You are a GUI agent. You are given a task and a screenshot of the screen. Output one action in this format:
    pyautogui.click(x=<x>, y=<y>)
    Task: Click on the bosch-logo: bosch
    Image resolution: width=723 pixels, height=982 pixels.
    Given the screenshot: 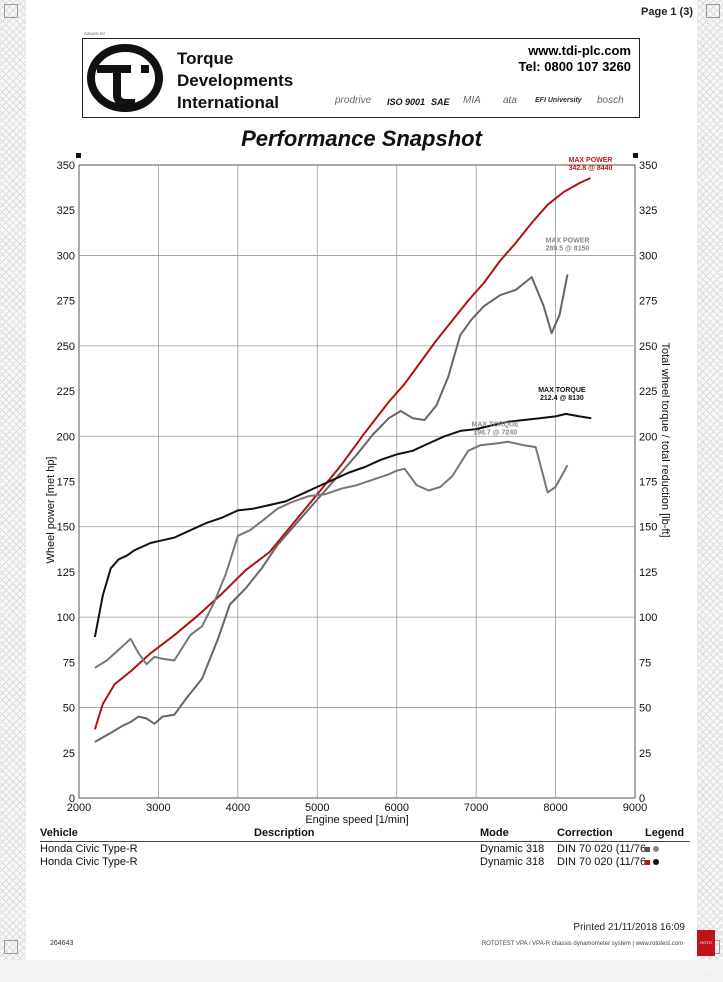 What is the action you would take?
    pyautogui.click(x=610, y=100)
    